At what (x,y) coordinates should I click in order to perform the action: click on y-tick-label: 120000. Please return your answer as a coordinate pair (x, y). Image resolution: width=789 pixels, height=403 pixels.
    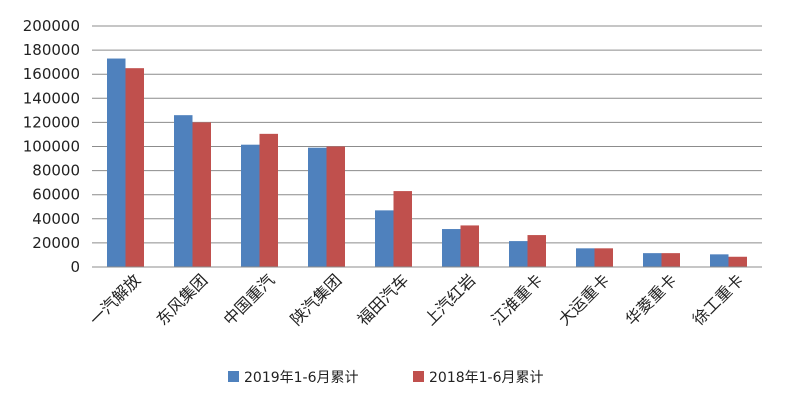
    Looking at the image, I should click on (51, 122).